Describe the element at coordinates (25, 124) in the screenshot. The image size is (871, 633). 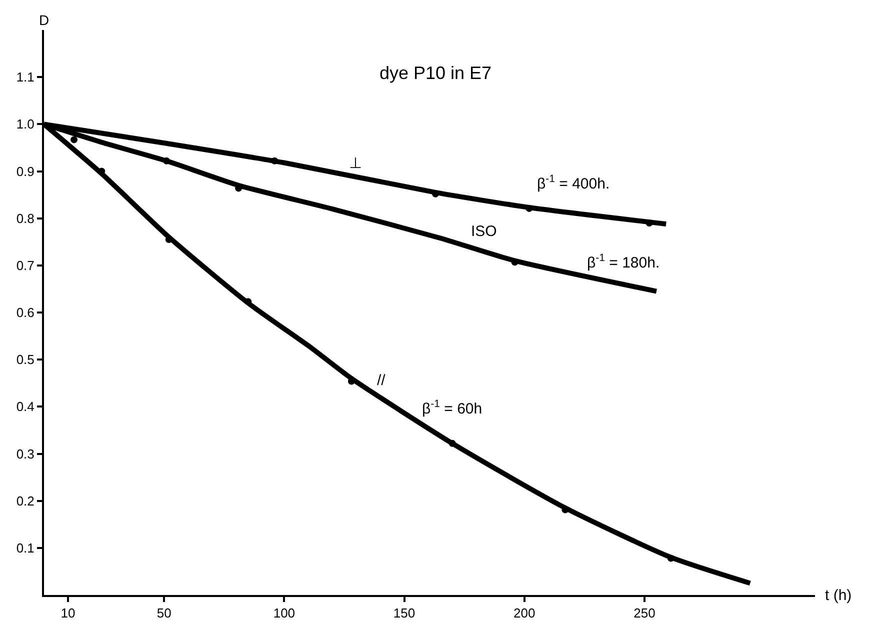
I see `y-tick-label: 1.0` at that location.